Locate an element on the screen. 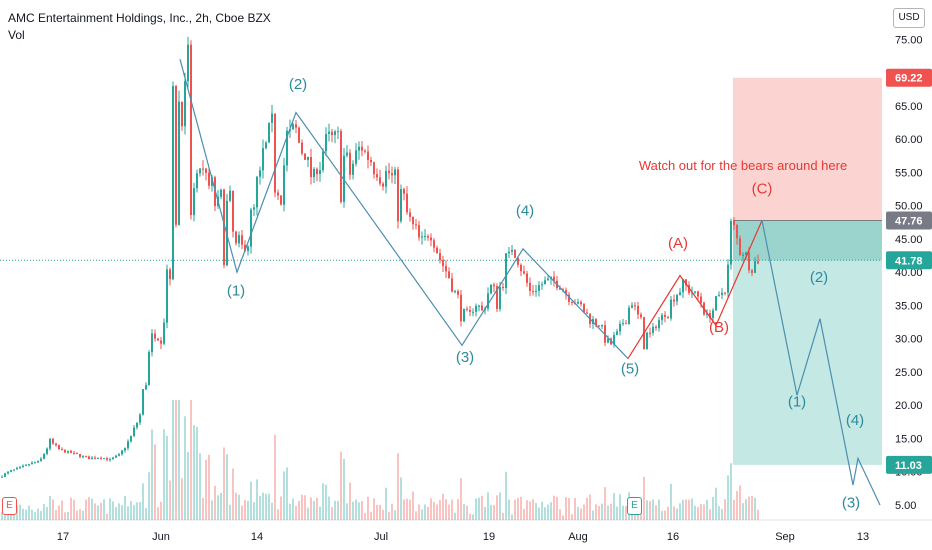 This screenshot has height=550, width=932. wave-label: (A) is located at coordinates (678, 243).